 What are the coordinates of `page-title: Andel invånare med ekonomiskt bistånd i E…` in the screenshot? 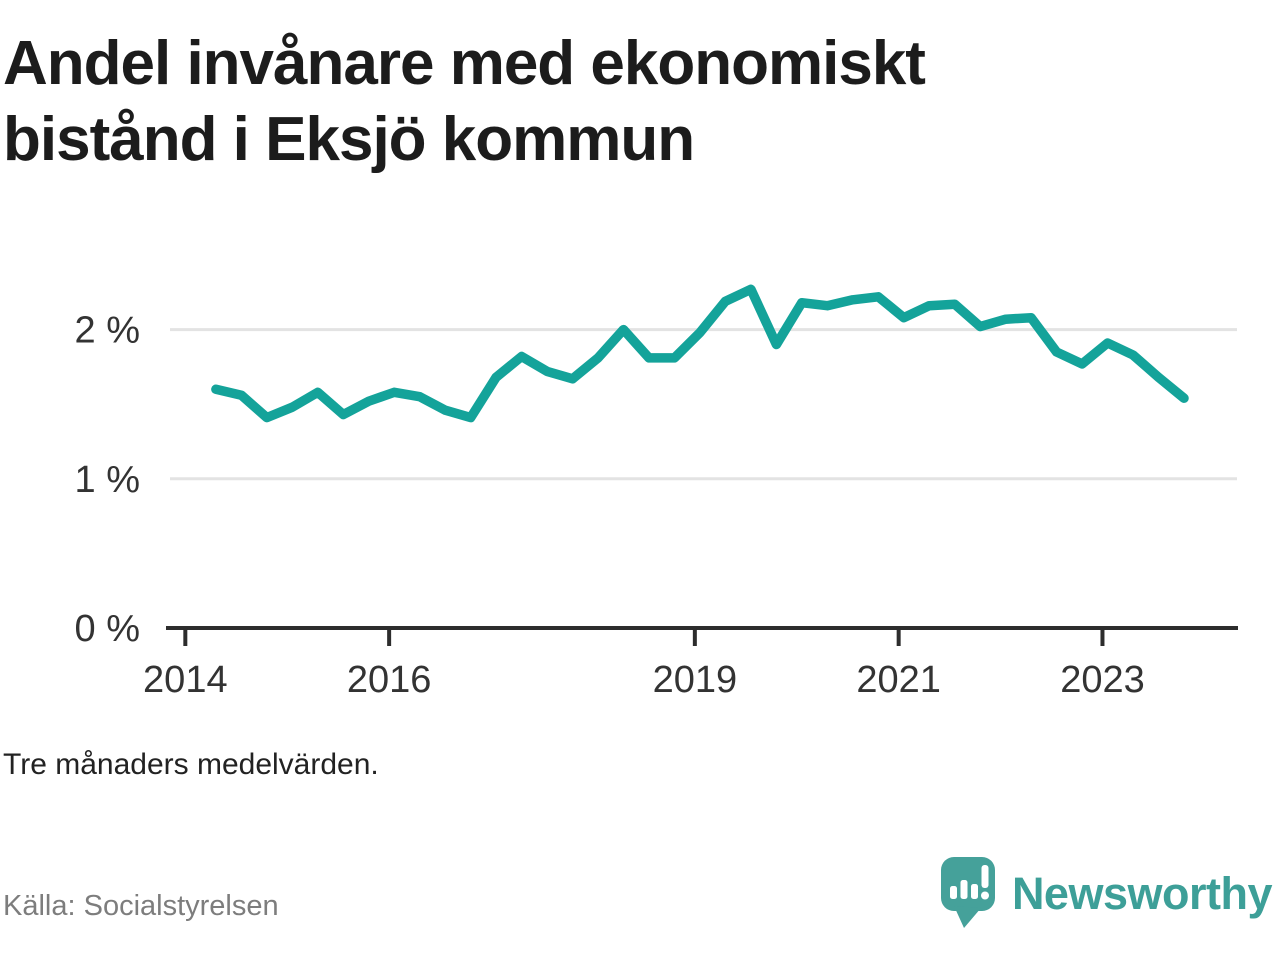 It's located at (603, 102).